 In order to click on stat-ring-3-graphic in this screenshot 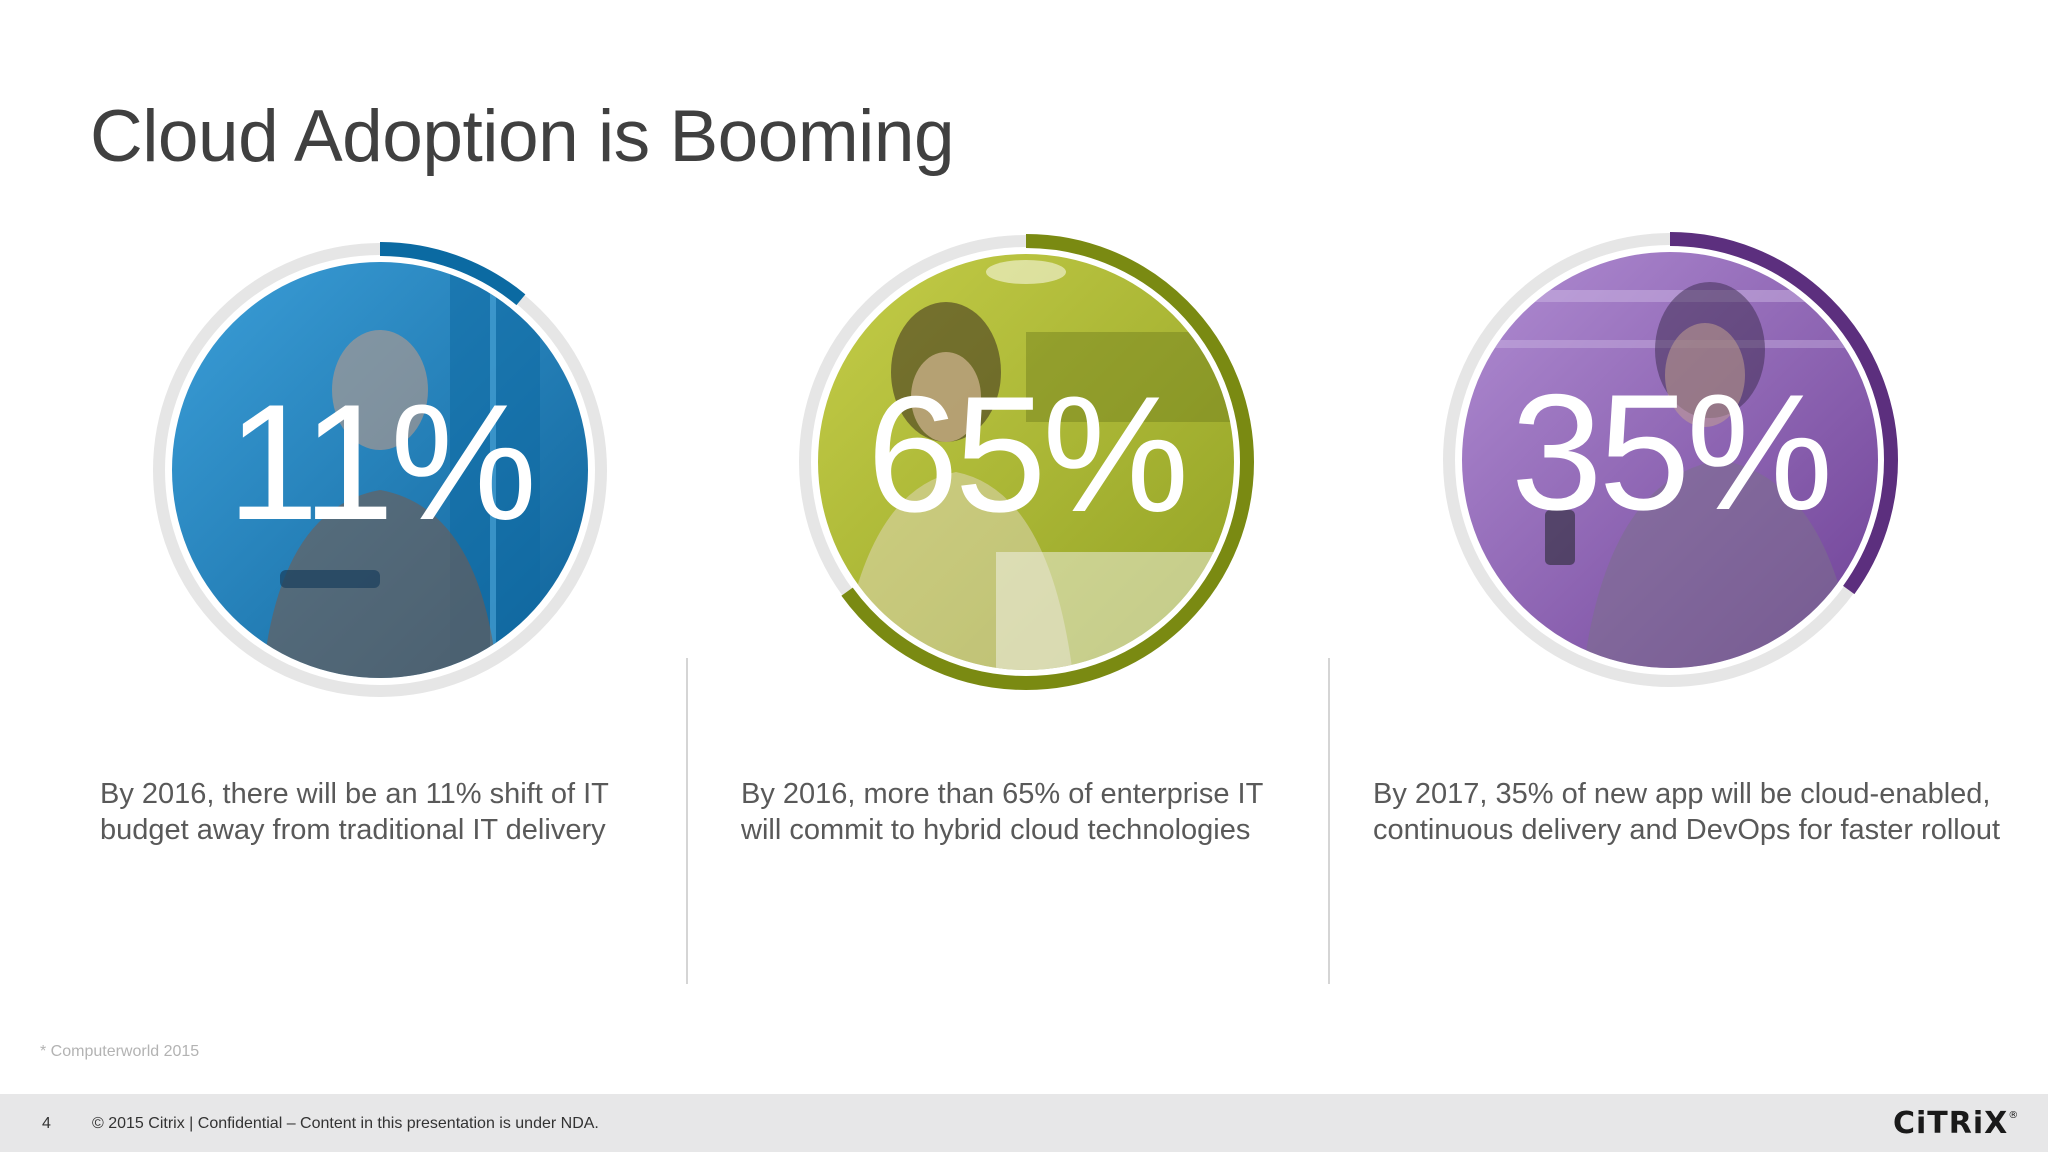, I will do `click(1670, 460)`.